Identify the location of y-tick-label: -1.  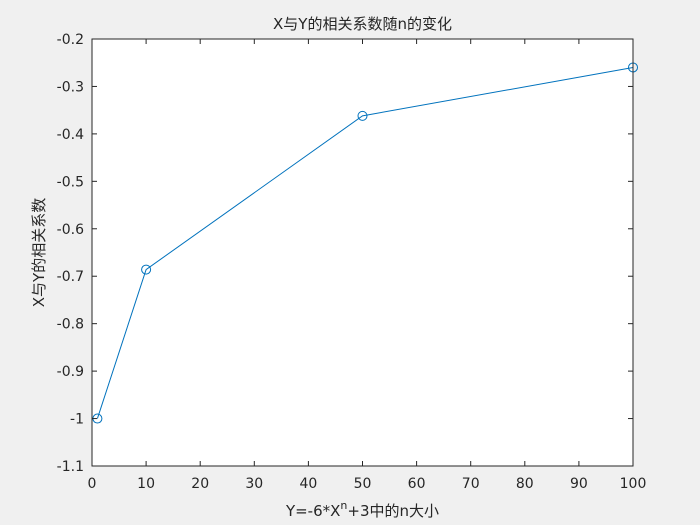
(77, 420).